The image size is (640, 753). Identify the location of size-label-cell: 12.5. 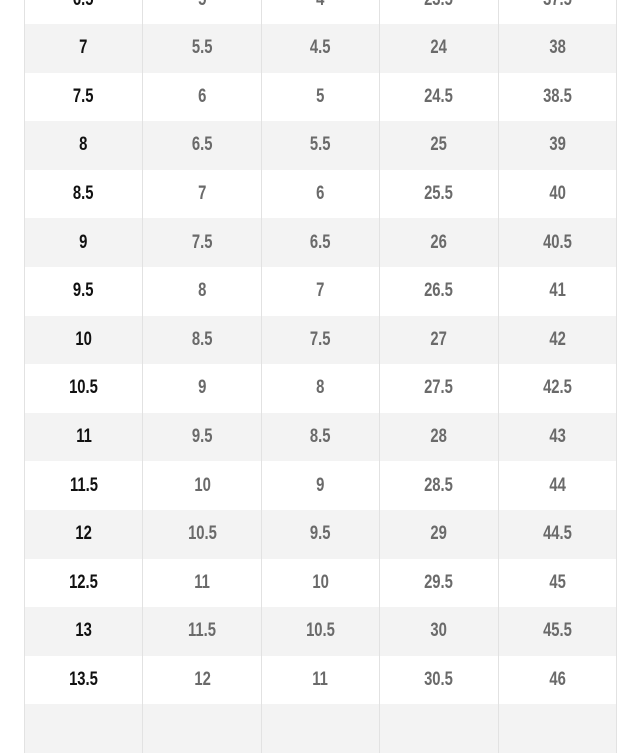
(83, 583).